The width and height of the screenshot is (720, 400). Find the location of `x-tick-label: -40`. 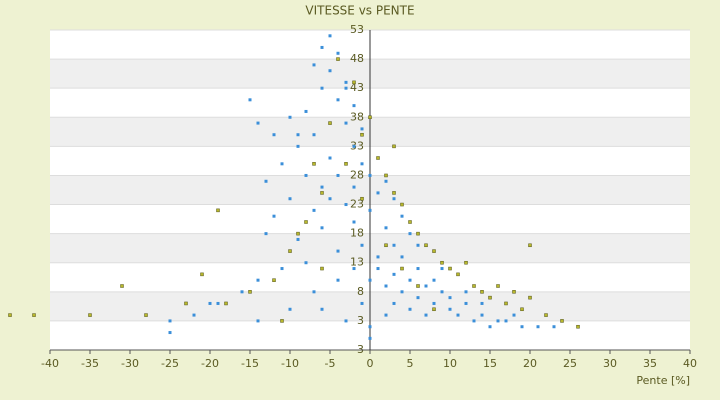

x-tick-label: -40 is located at coordinates (50, 363).